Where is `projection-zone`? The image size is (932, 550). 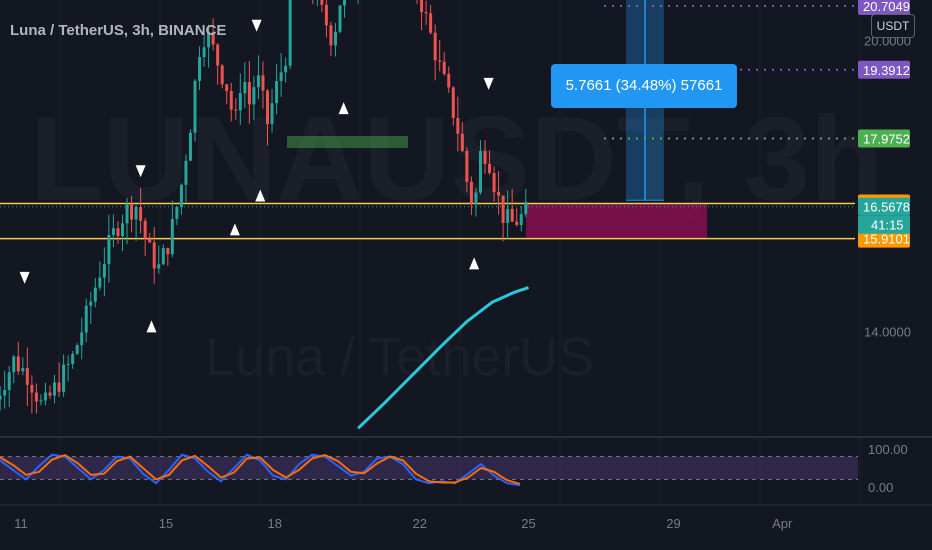
projection-zone is located at coordinates (616, 221).